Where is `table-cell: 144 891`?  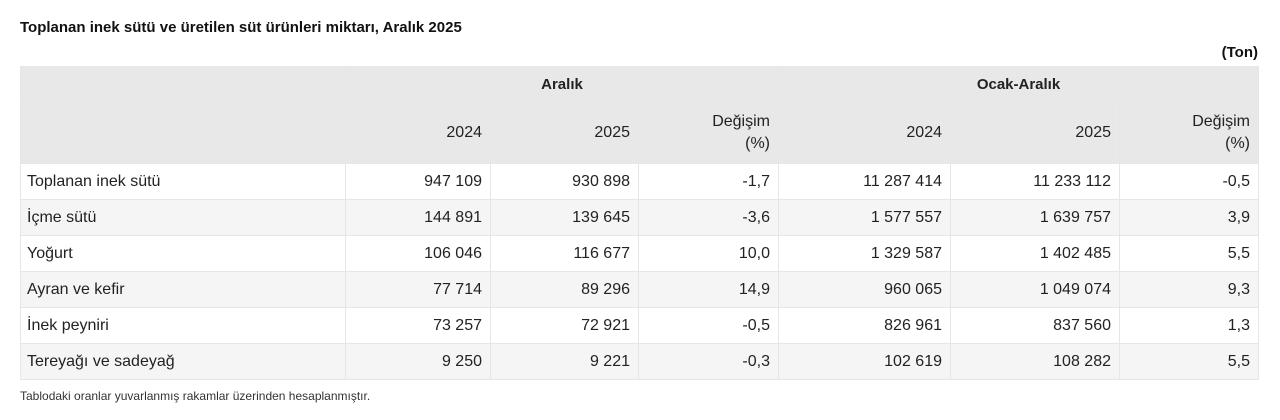
table-cell: 144 891 is located at coordinates (418, 217).